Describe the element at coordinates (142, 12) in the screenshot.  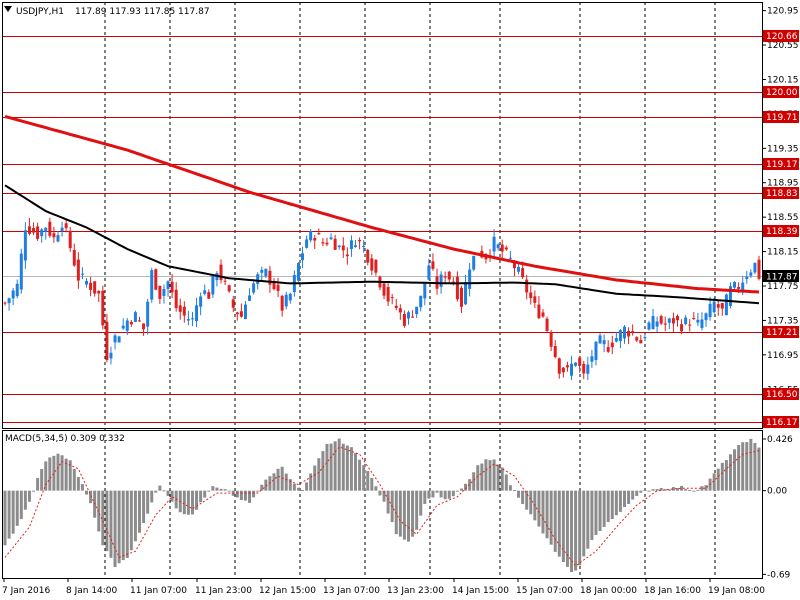
I see `ohlc-values: 117.89 117.93 117.85 117.87` at that location.